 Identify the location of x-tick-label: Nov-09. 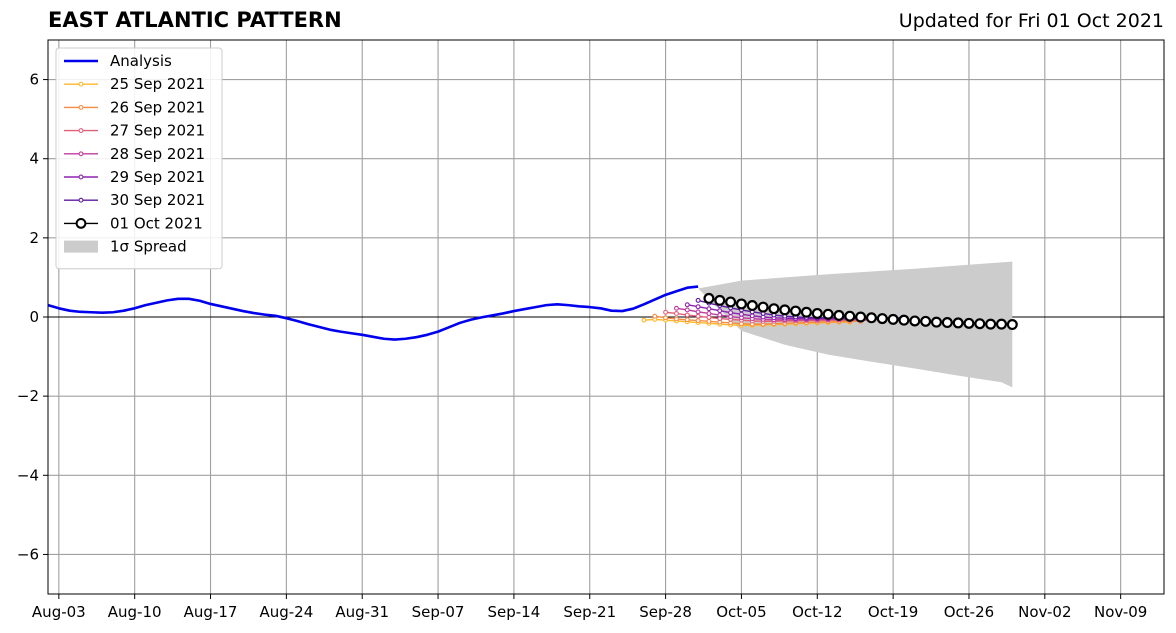
(1120, 612).